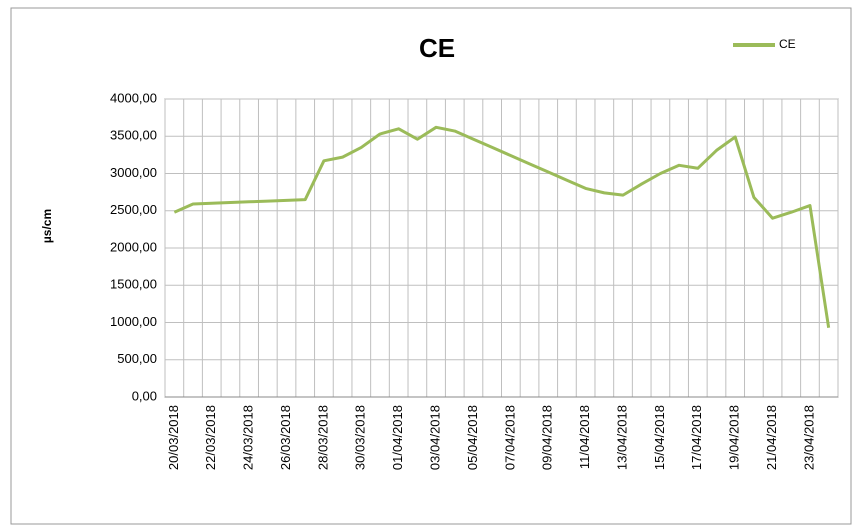 The width and height of the screenshot is (854, 532). What do you see at coordinates (397, 437) in the screenshot?
I see `x-tick-label: 01/04/2018` at bounding box center [397, 437].